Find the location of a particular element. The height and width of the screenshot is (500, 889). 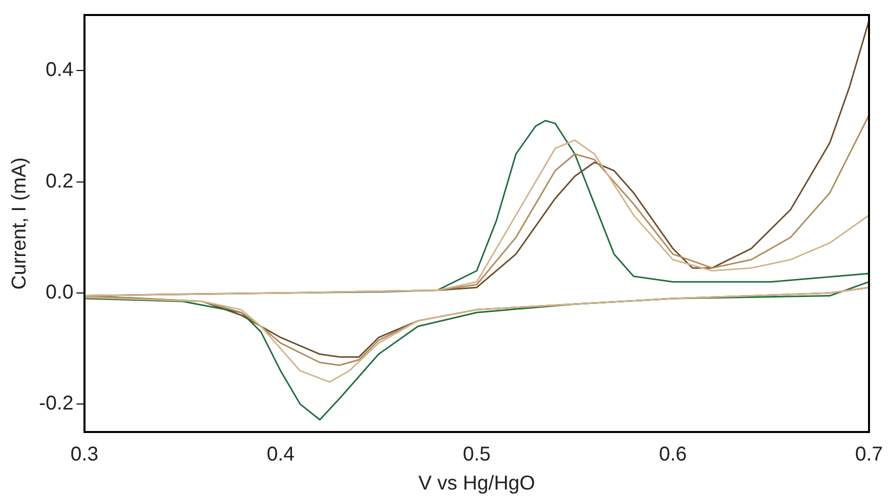

x-axis-title: V vs Hg/HgO is located at coordinates (477, 483).